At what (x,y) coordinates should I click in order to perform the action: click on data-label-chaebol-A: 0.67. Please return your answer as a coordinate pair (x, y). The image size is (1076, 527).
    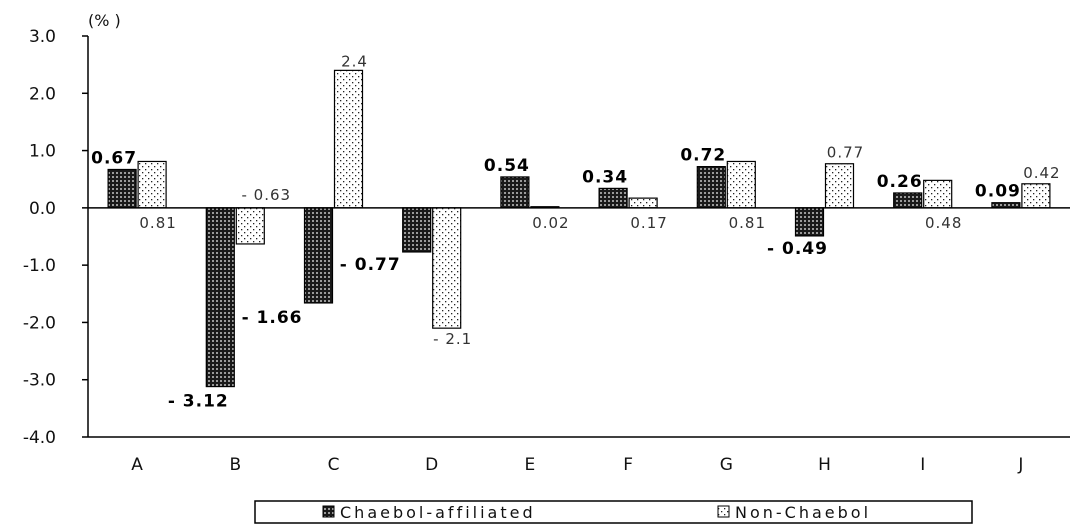
    Looking at the image, I should click on (114, 158).